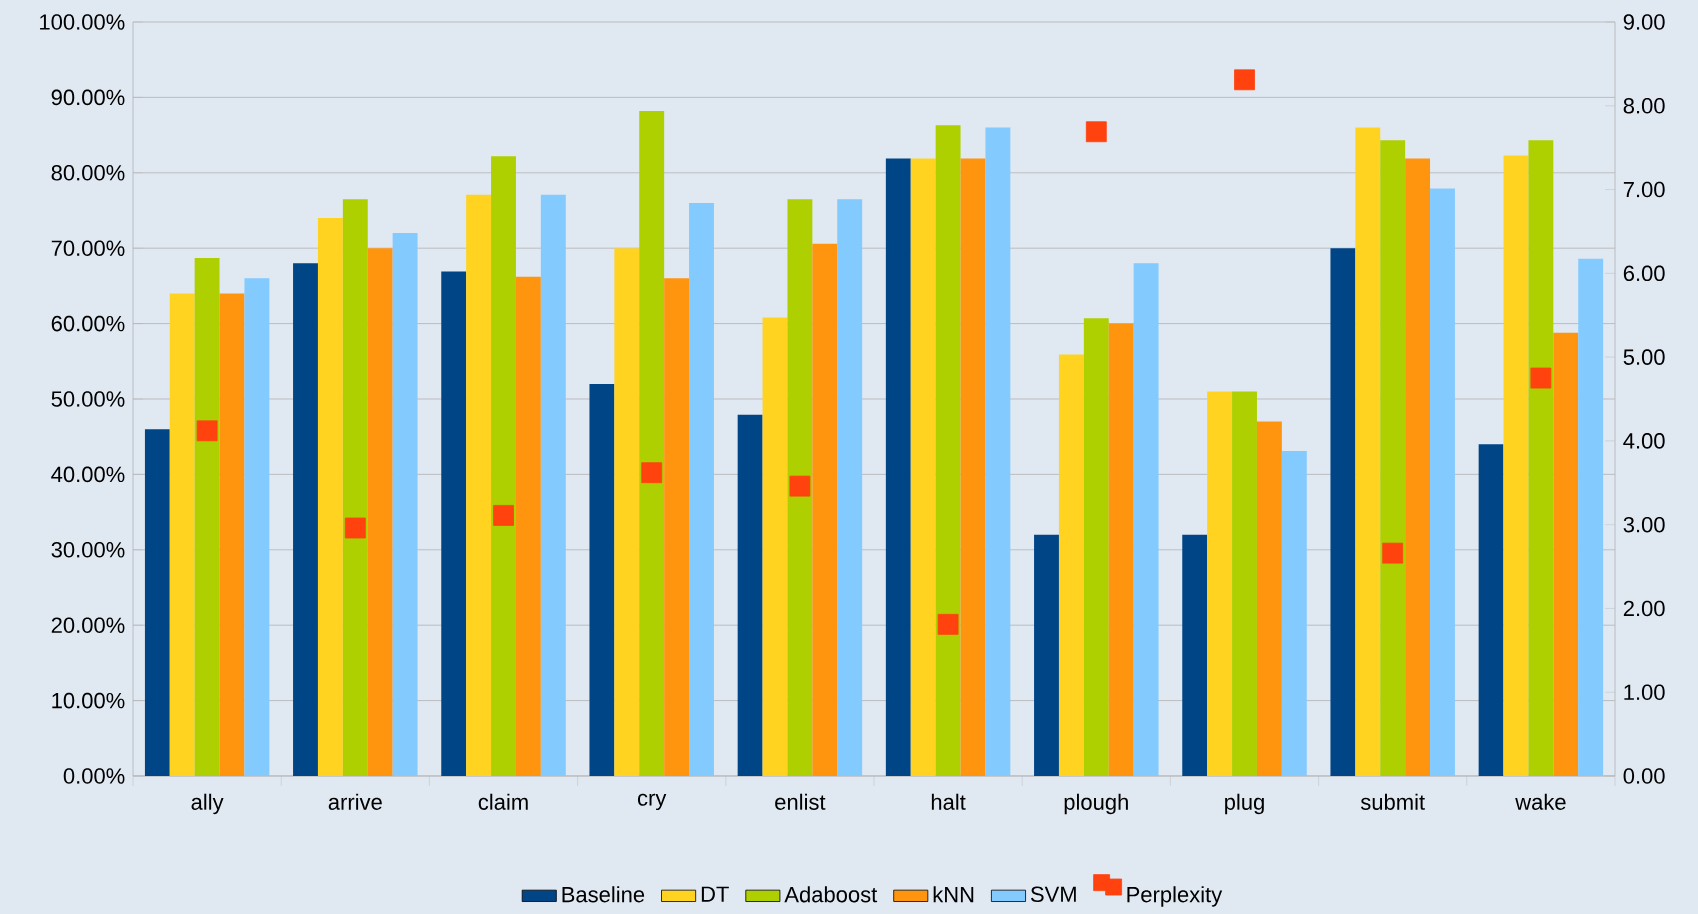 The width and height of the screenshot is (1698, 914). What do you see at coordinates (831, 894) in the screenshot?
I see `legend-label: Adaboost` at bounding box center [831, 894].